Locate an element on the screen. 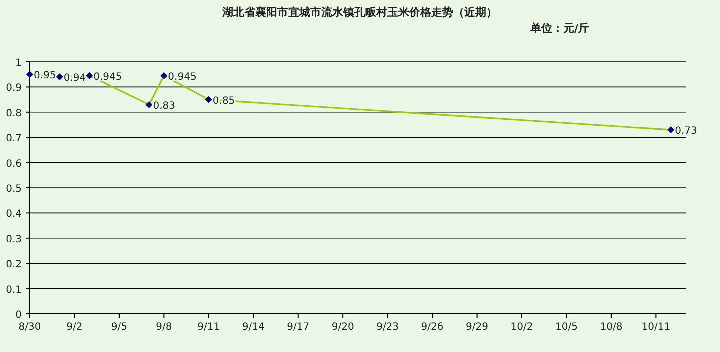 This screenshot has width=720, height=352. data-label: 0.83 is located at coordinates (164, 106).